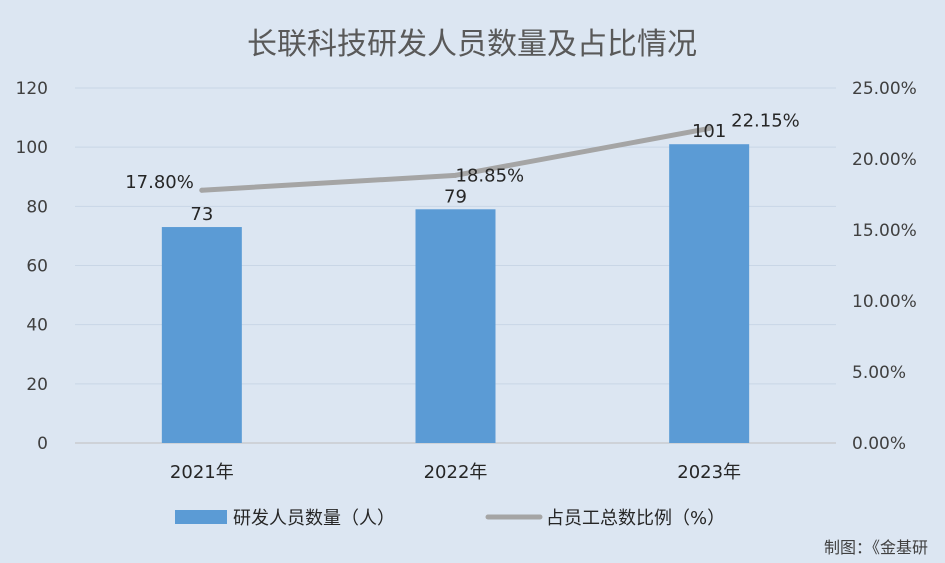 Image resolution: width=945 pixels, height=563 pixels. Describe the element at coordinates (159, 182) in the screenshot. I see `line-value-label: 17.80%` at that location.